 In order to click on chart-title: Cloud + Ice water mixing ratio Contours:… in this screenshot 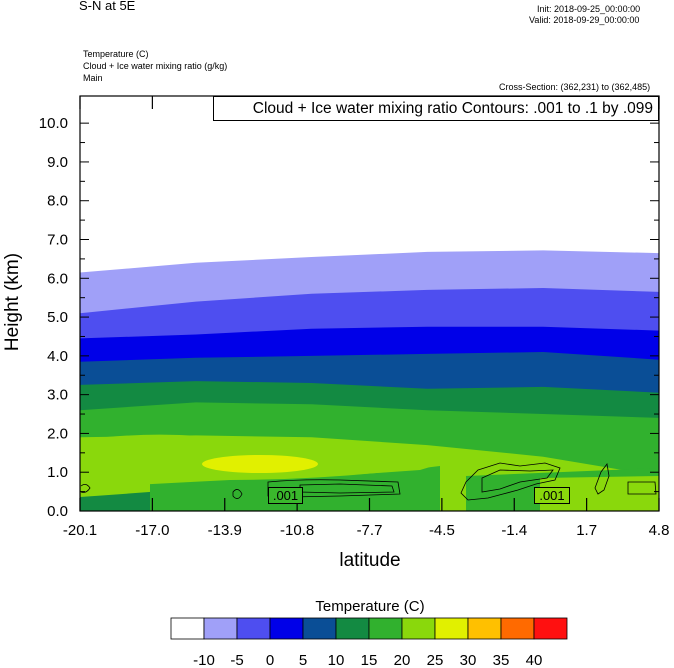, I will do `click(452, 108)`.